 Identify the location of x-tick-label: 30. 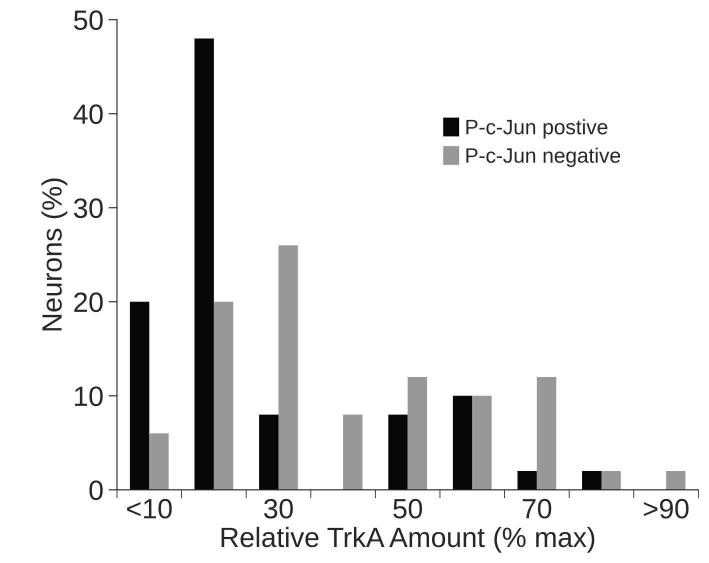
(278, 508).